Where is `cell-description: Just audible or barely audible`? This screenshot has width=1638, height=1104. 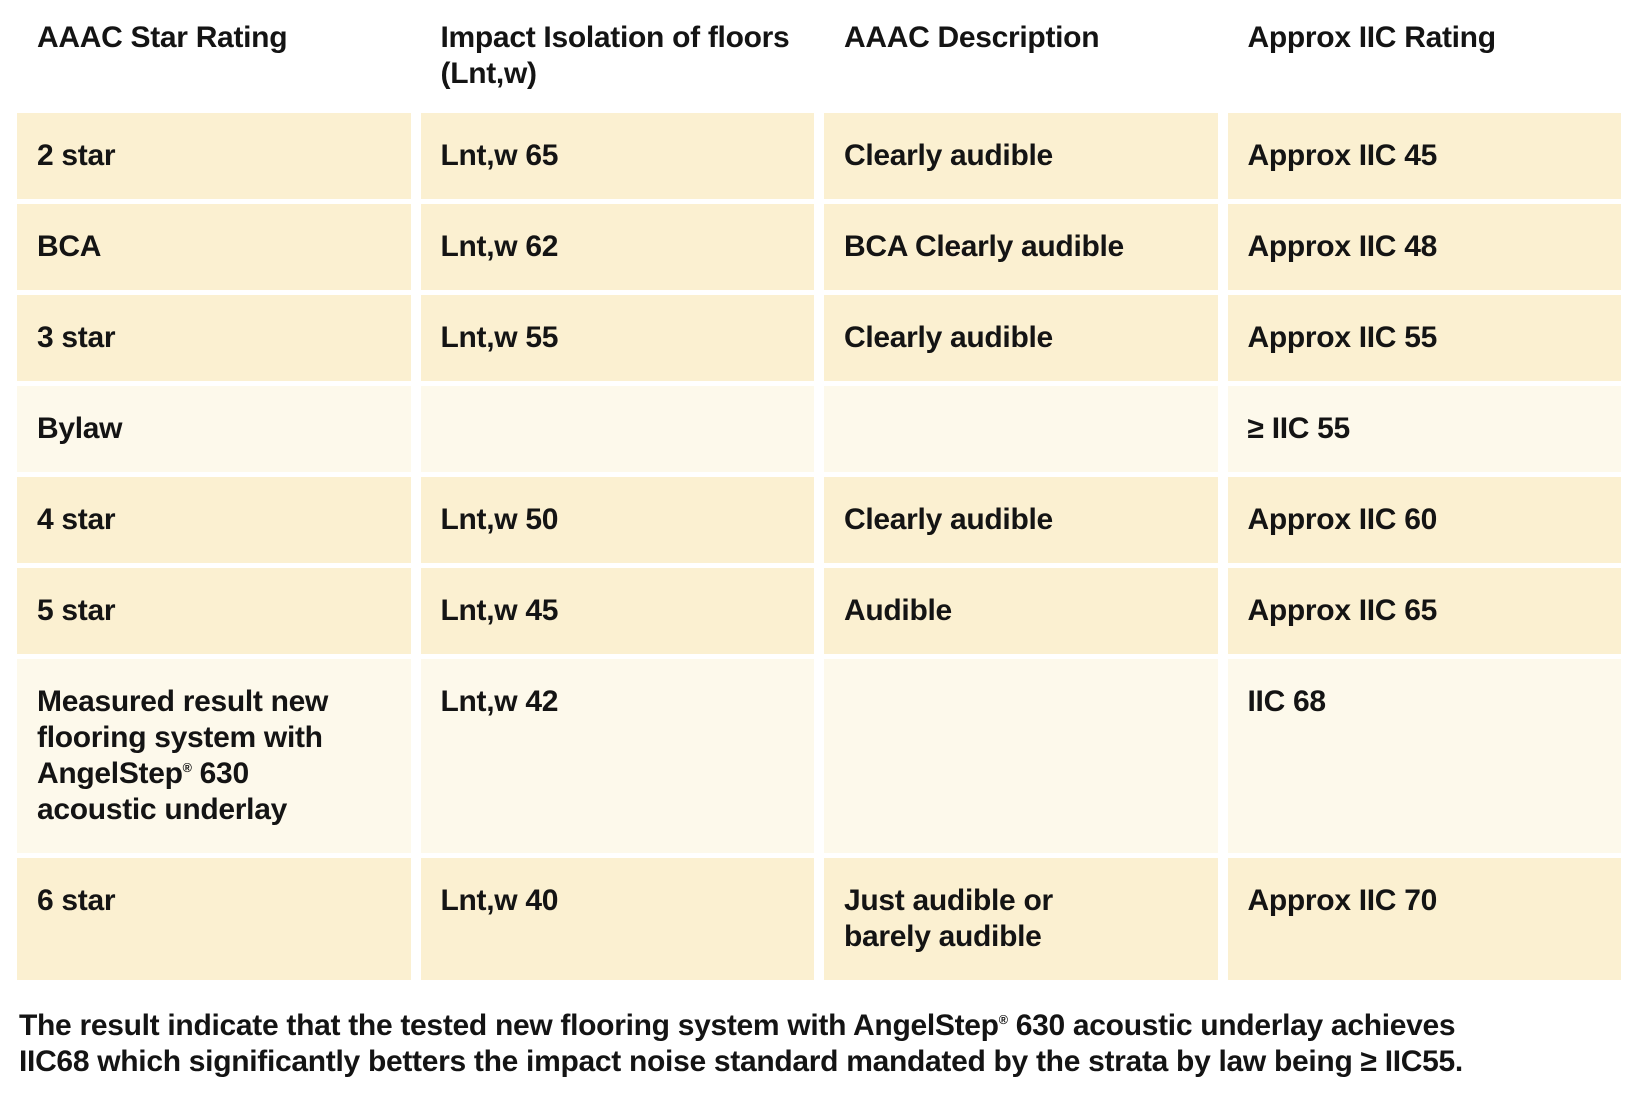
cell-description: Just audible or barely audible is located at coordinates (1021, 919).